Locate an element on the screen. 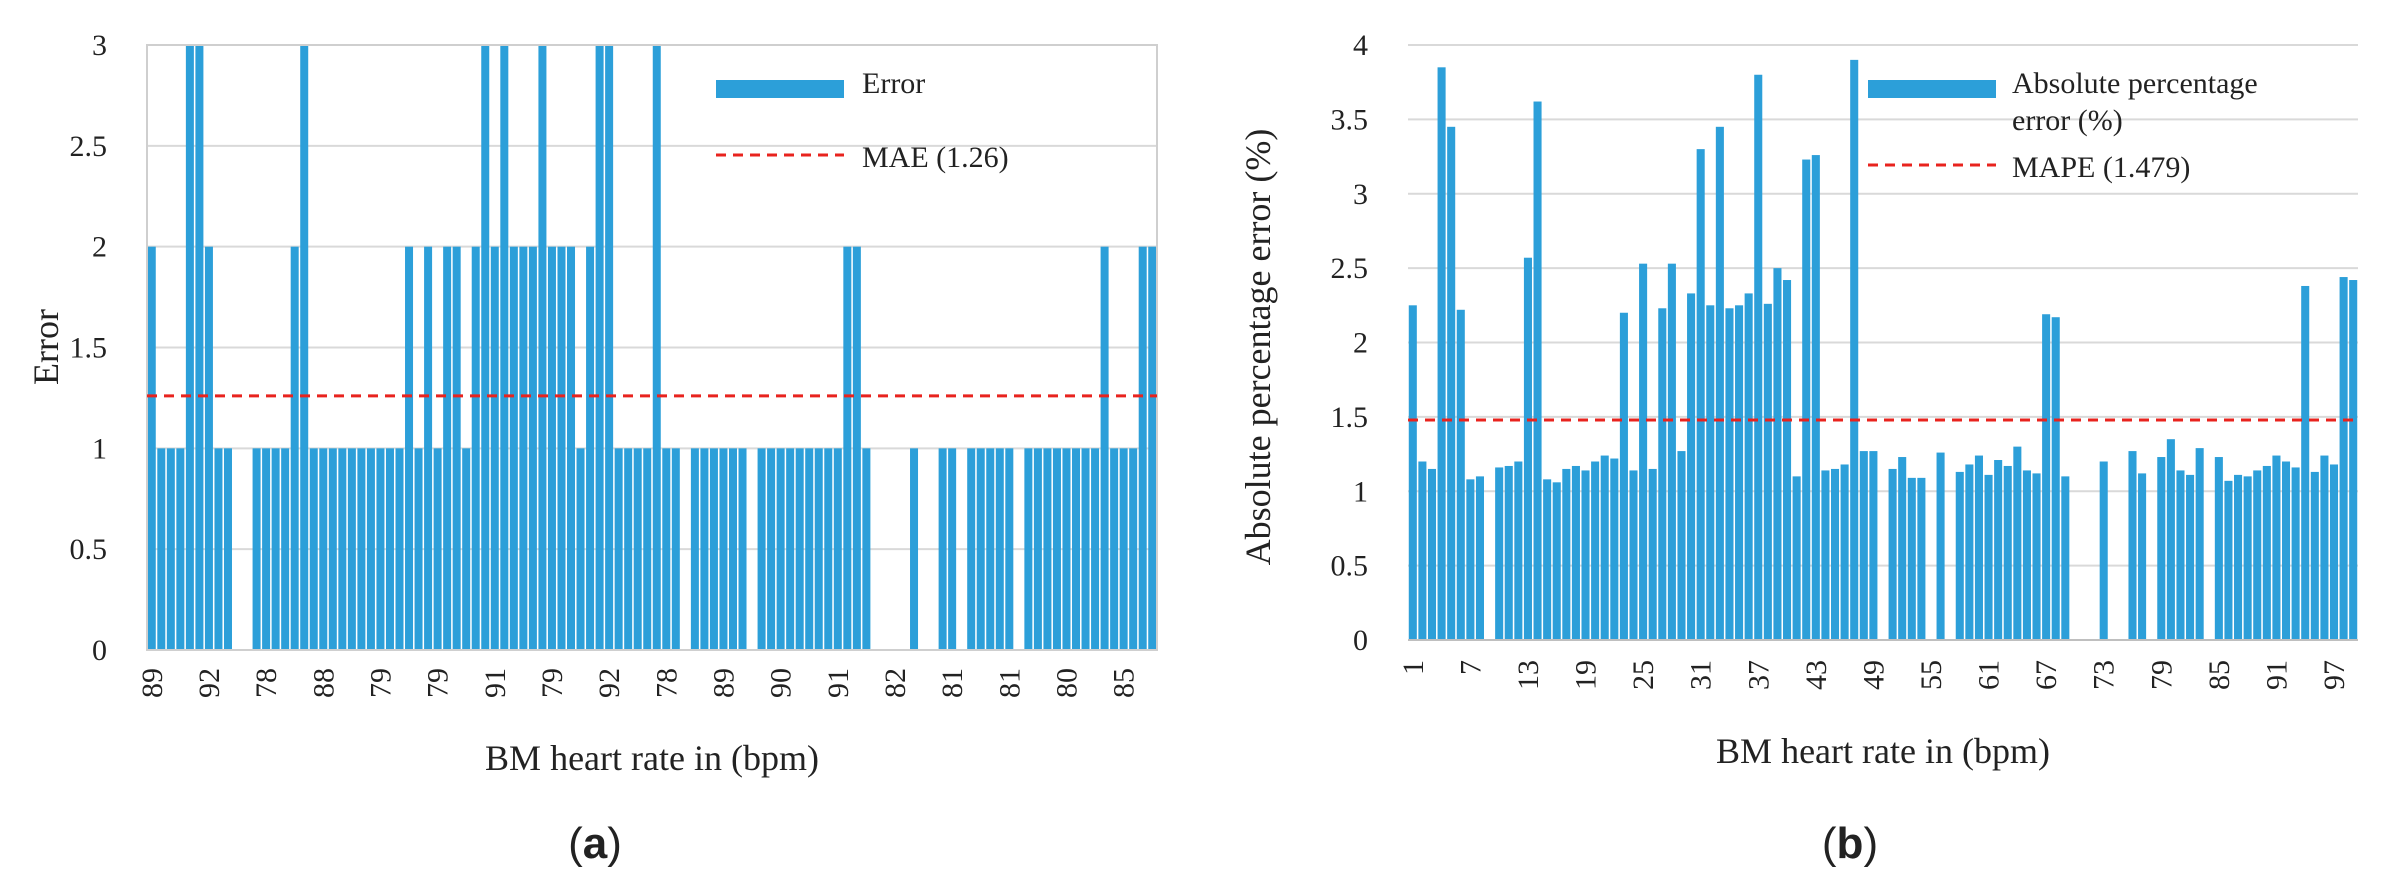 The height and width of the screenshot is (895, 2388). y-tick-label: 3.5 is located at coordinates (1350, 119).